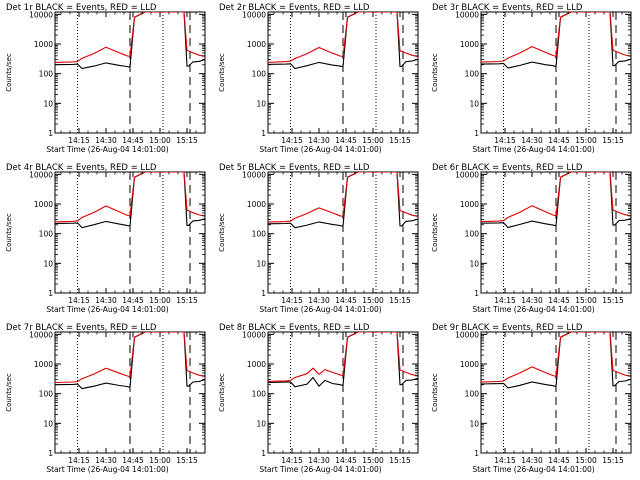  Describe the element at coordinates (294, 328) in the screenshot. I see `panel-title: Det 8r BLACK = Events, RED = LLD` at that location.